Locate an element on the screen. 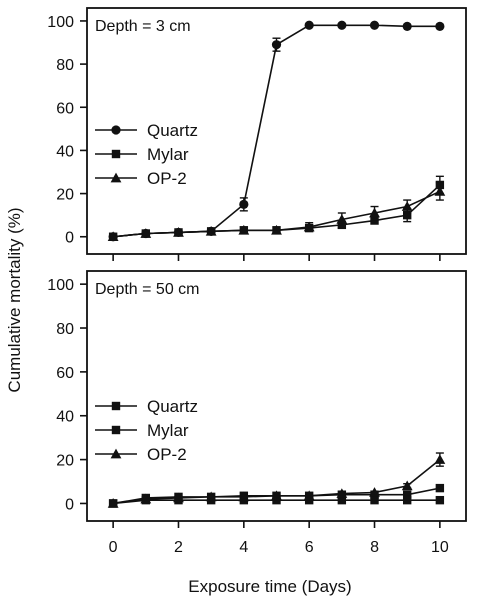 The image size is (480, 599). x-axis-ticks is located at coordinates (276, 257).